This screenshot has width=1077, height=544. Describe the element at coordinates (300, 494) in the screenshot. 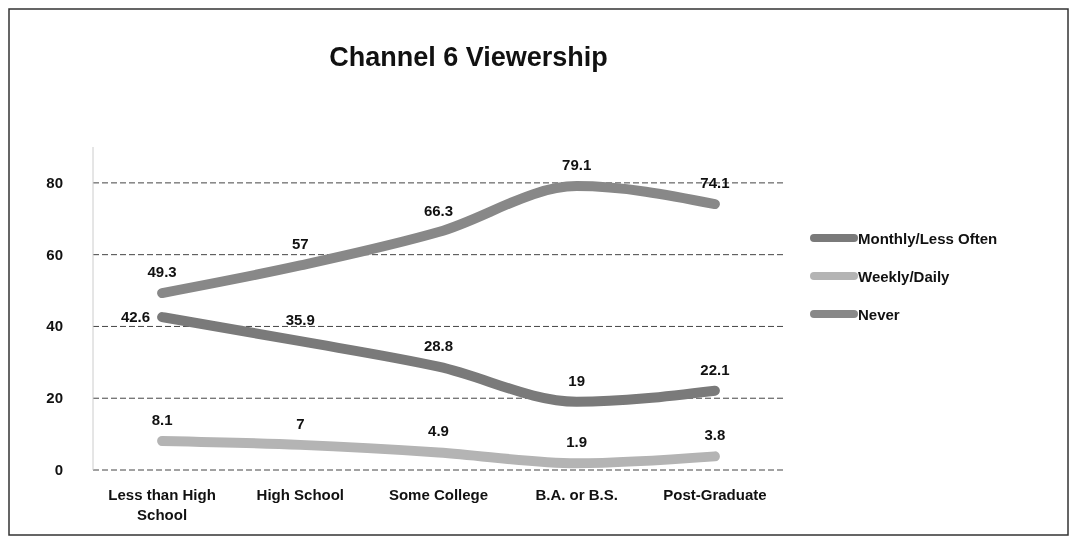

I see `x-tick-label: High School` at that location.